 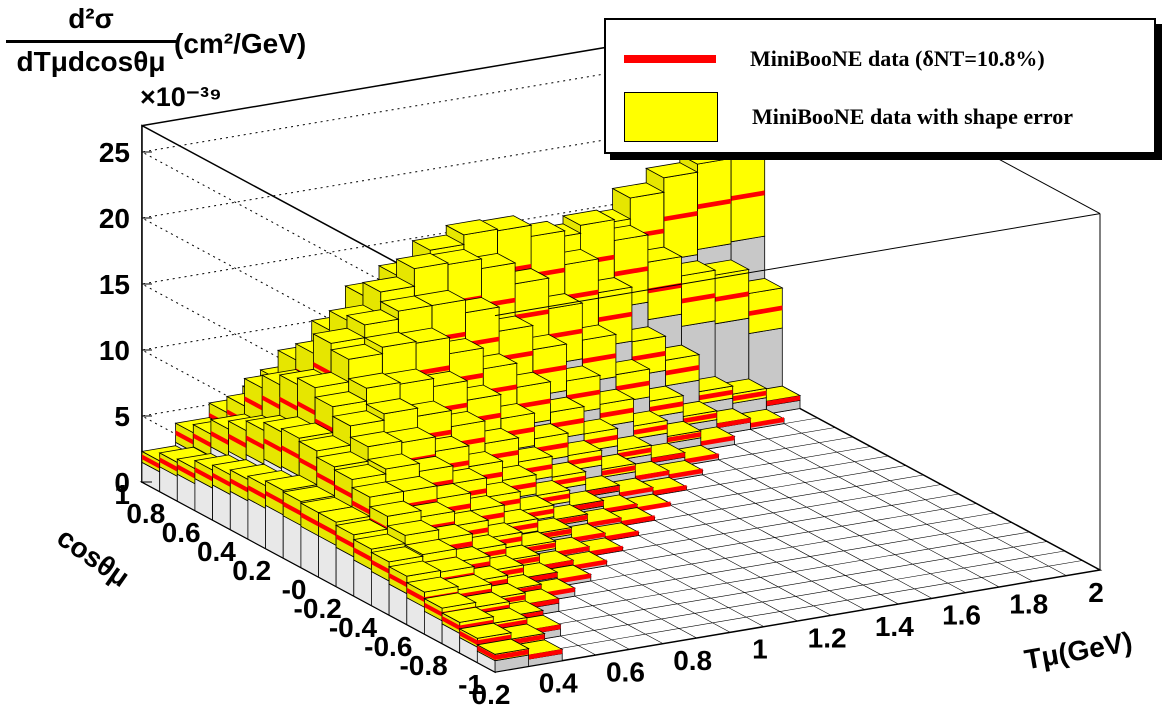 What do you see at coordinates (961, 615) in the screenshot?
I see `x-tick-label: 1.6` at bounding box center [961, 615].